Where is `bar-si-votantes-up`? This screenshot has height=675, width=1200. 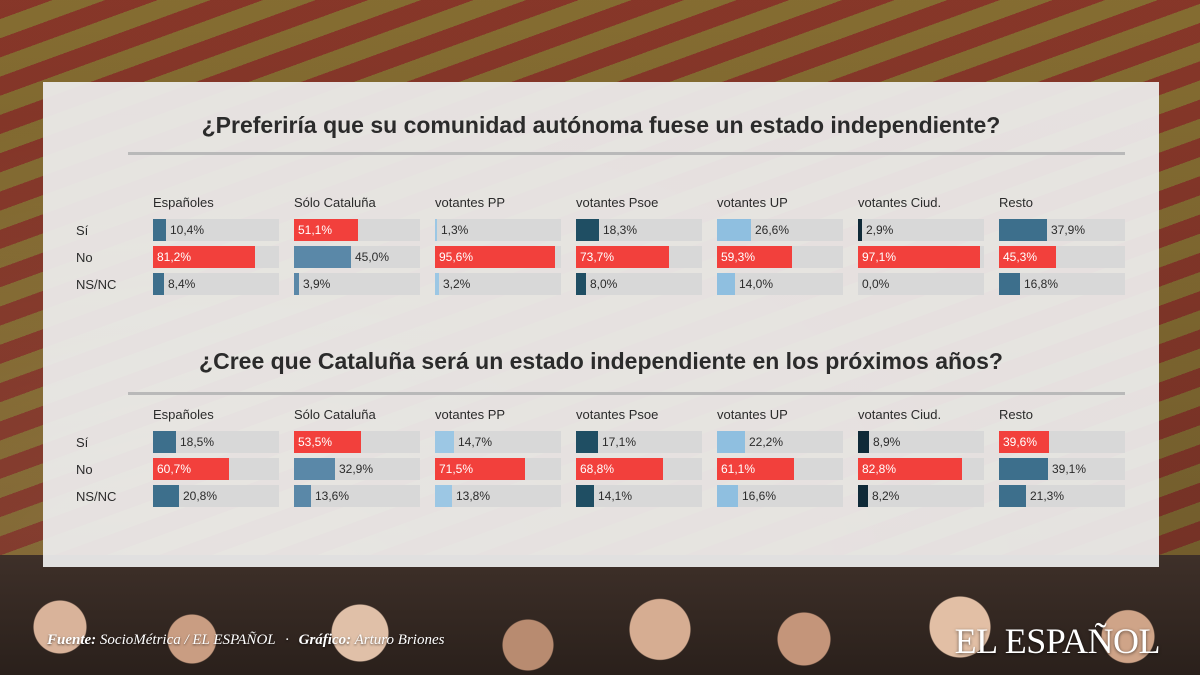
bar-si-votantes-up is located at coordinates (734, 230).